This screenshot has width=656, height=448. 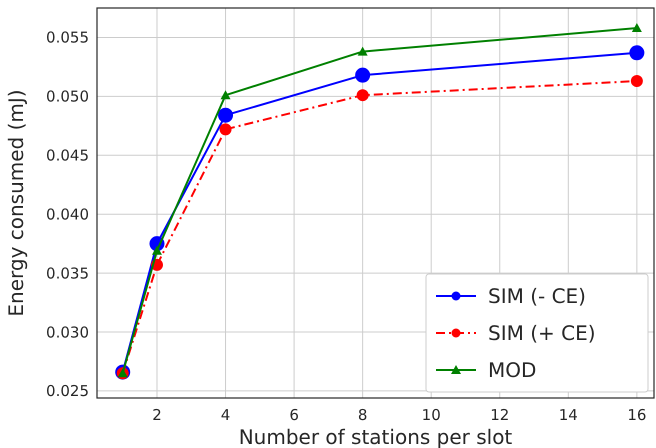 I want to click on x-axis-title: Number of stations per slot, so click(x=375, y=436).